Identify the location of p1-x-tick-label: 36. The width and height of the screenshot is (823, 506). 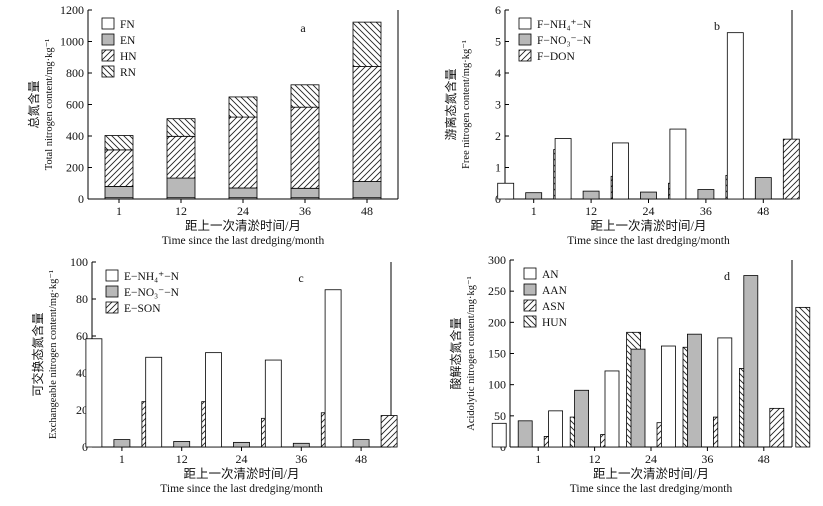
(305, 211).